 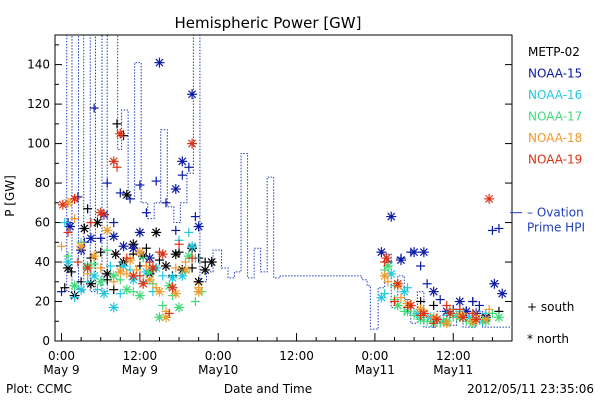 I want to click on x-tick-time-0: 0:00, so click(x=61, y=356).